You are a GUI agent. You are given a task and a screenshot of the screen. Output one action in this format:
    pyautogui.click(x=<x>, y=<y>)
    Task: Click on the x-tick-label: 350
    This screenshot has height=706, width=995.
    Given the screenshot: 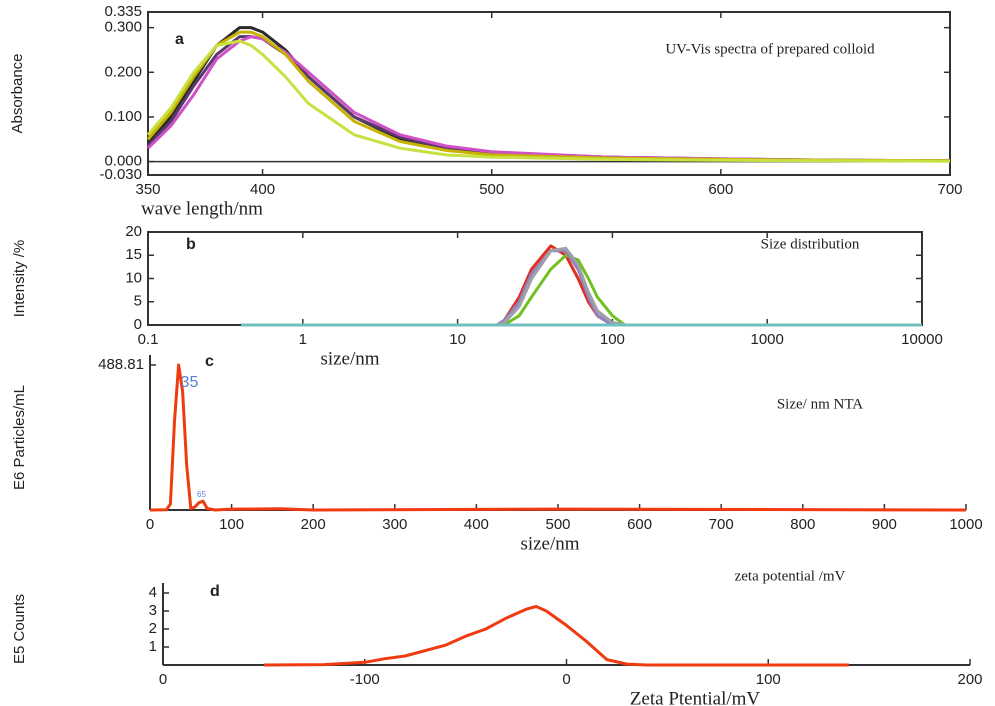 What is the action you would take?
    pyautogui.click(x=147, y=189)
    